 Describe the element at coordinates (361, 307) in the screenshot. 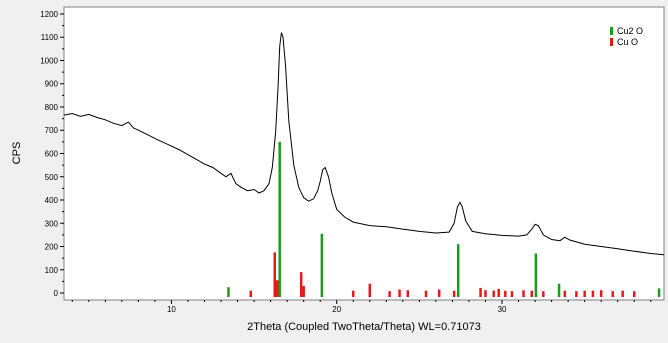

I see `x-axis: 10 20 30` at that location.